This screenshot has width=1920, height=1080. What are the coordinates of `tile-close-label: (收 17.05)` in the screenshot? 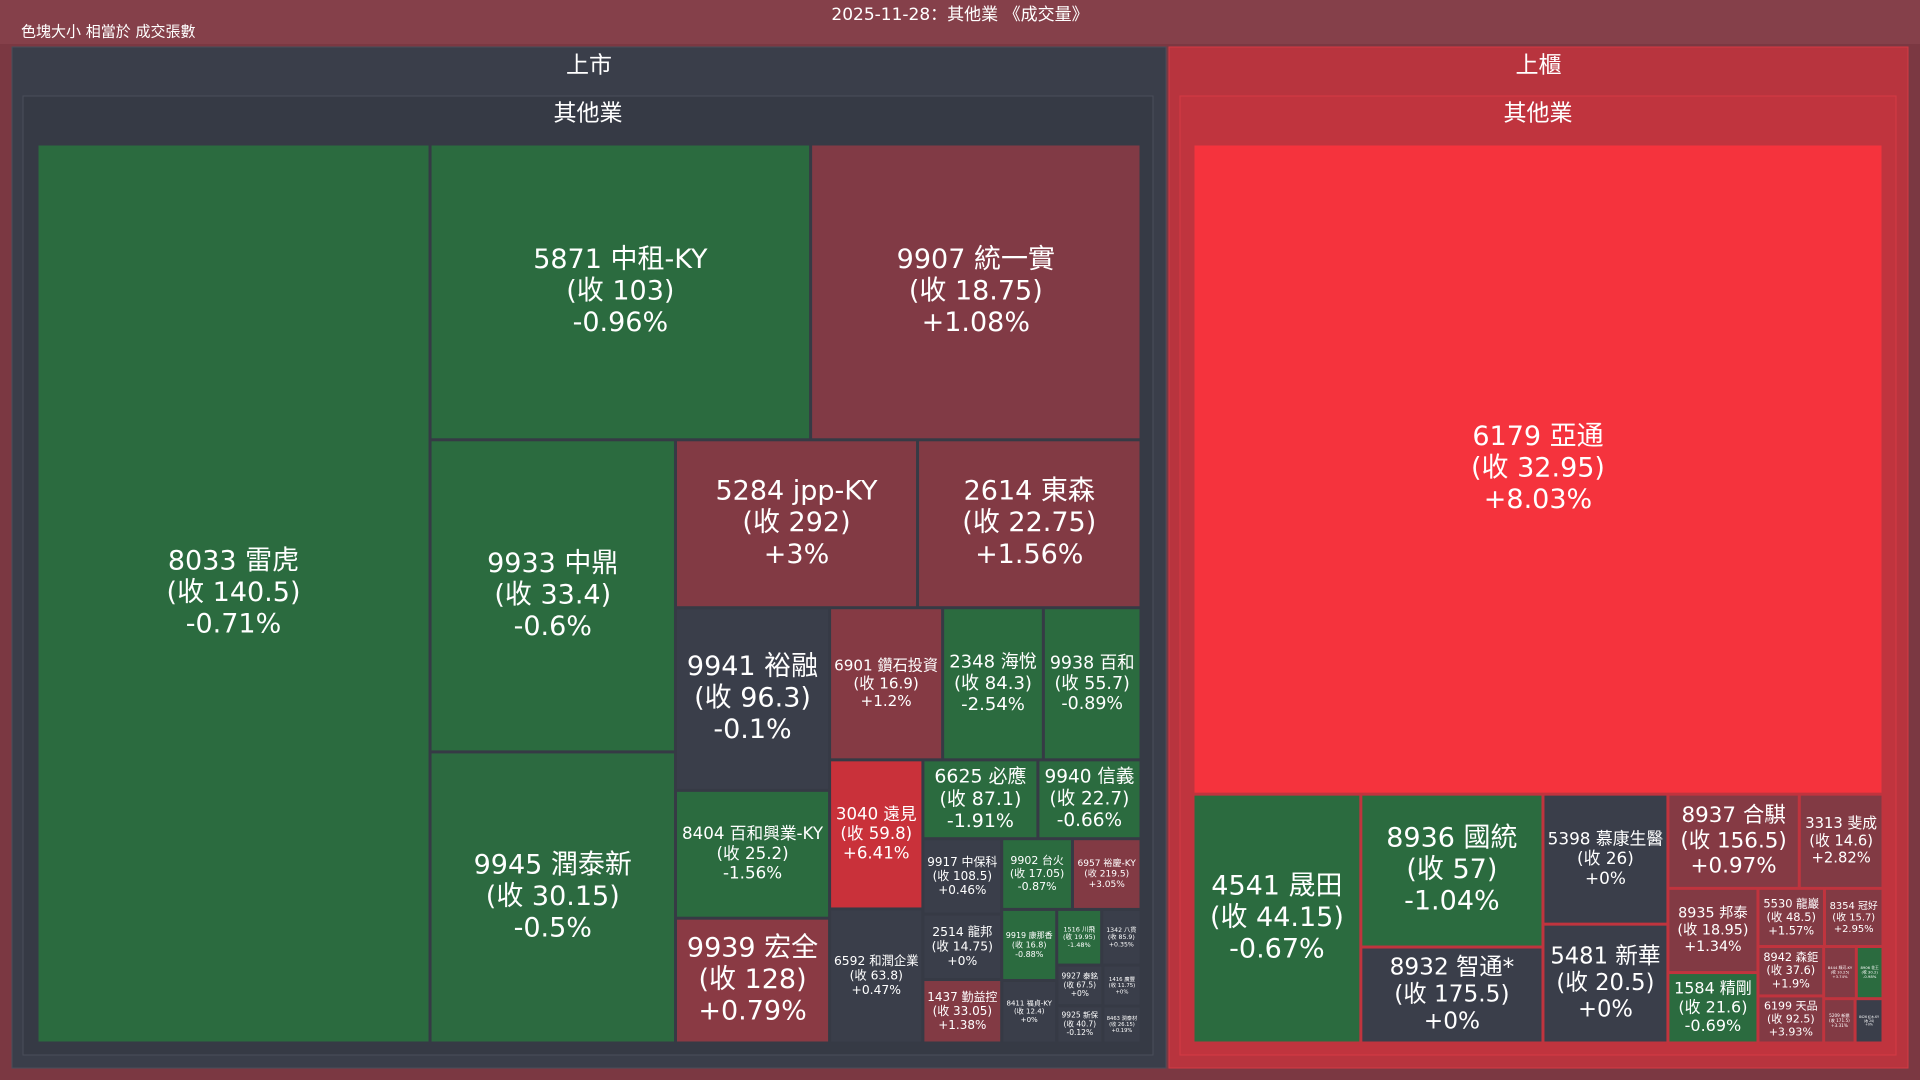 It's located at (1037, 873).